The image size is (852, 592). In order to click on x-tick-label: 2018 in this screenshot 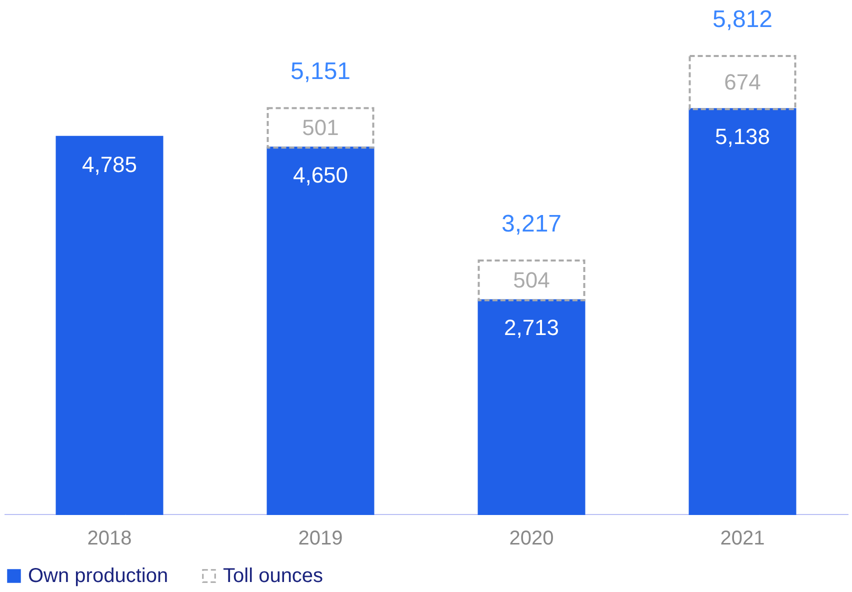, I will do `click(109, 539)`.